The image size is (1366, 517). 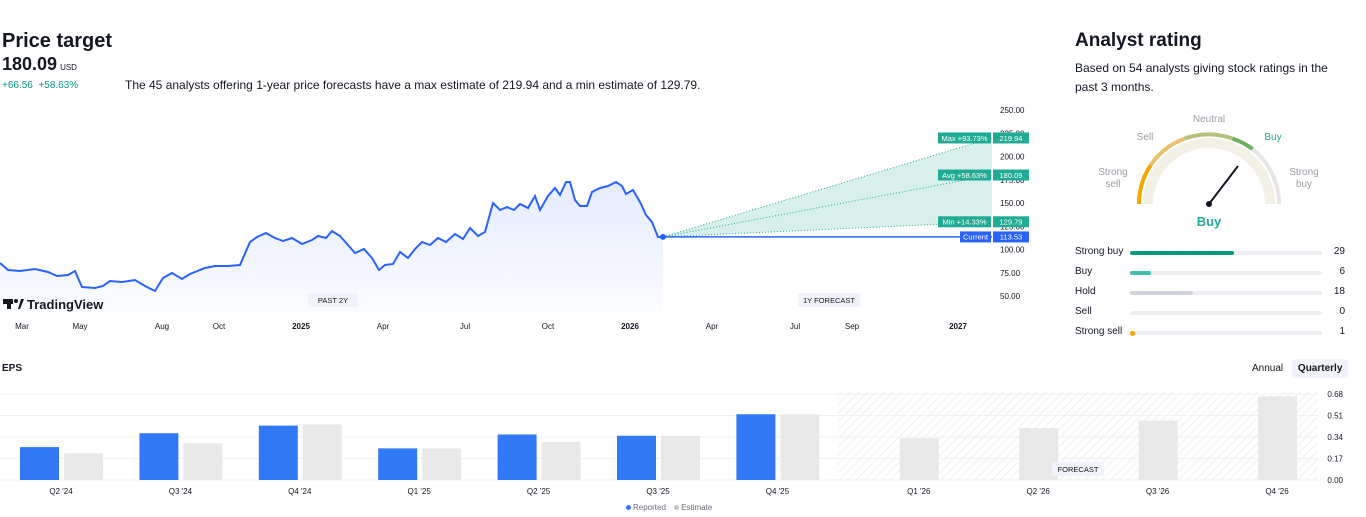 What do you see at coordinates (1242, 143) in the screenshot?
I see `gauge-arc-buy` at bounding box center [1242, 143].